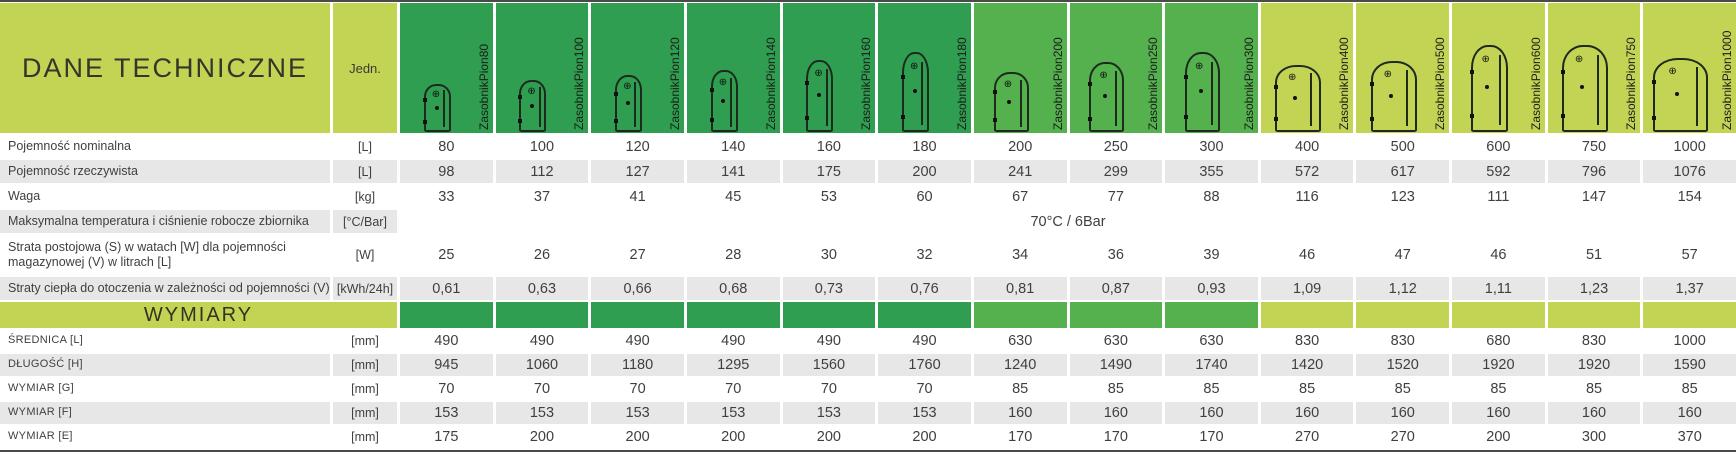 This screenshot has width=1736, height=458. What do you see at coordinates (1402, 146) in the screenshot?
I see `value-cell: 500` at bounding box center [1402, 146].